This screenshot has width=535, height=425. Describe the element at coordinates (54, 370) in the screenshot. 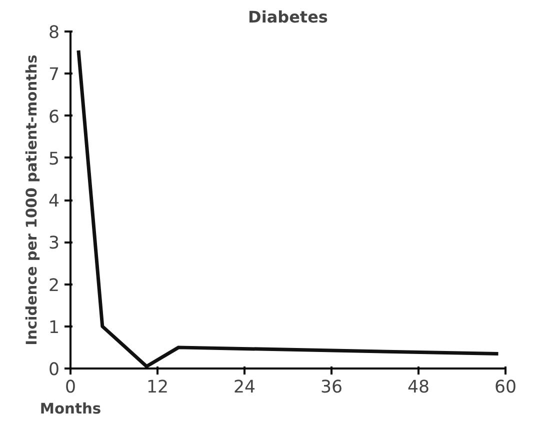

I see `y-tick-label: 0` at that location.